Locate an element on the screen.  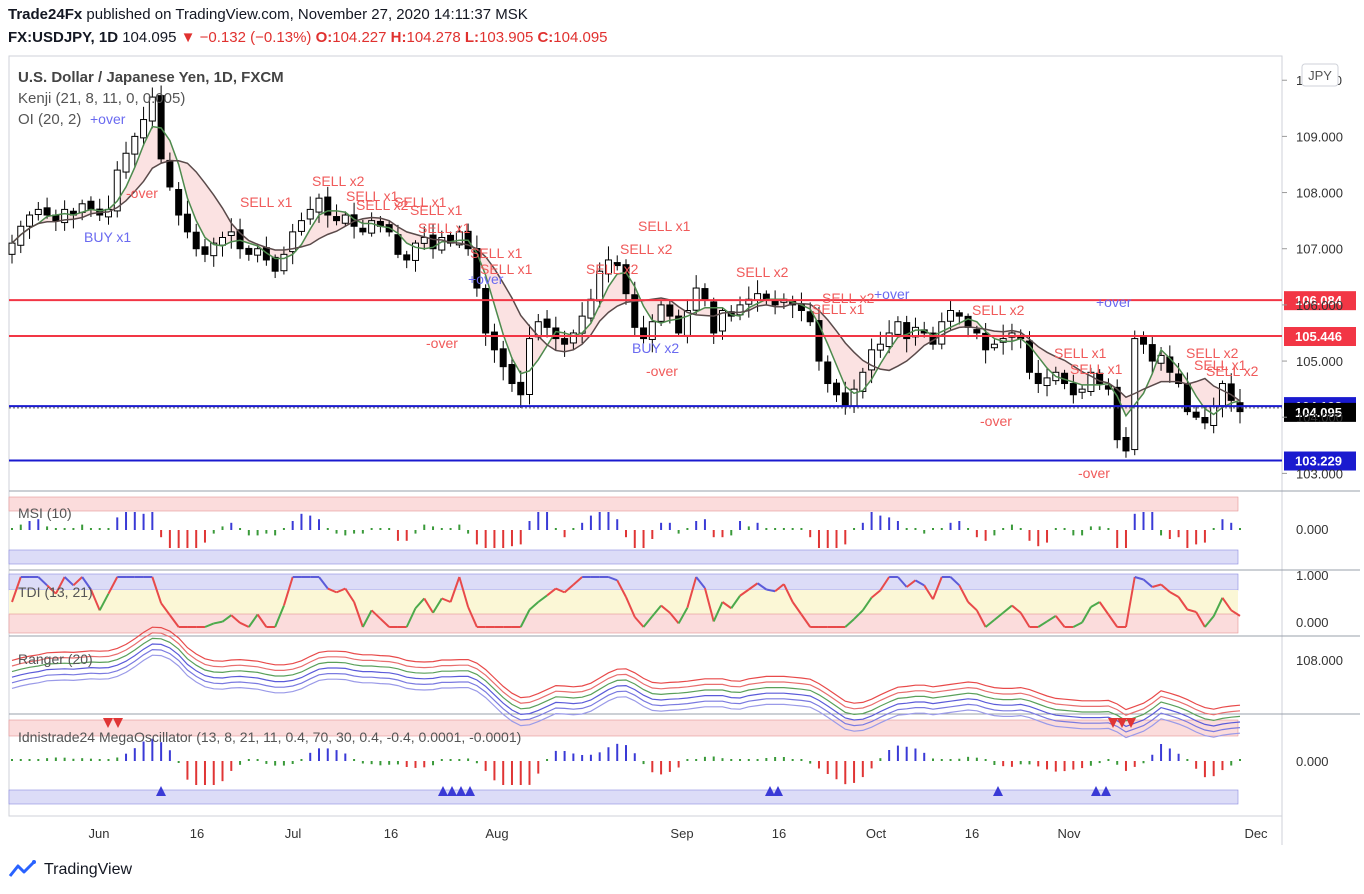
time-tick-label: Oct is located at coordinates (876, 833).